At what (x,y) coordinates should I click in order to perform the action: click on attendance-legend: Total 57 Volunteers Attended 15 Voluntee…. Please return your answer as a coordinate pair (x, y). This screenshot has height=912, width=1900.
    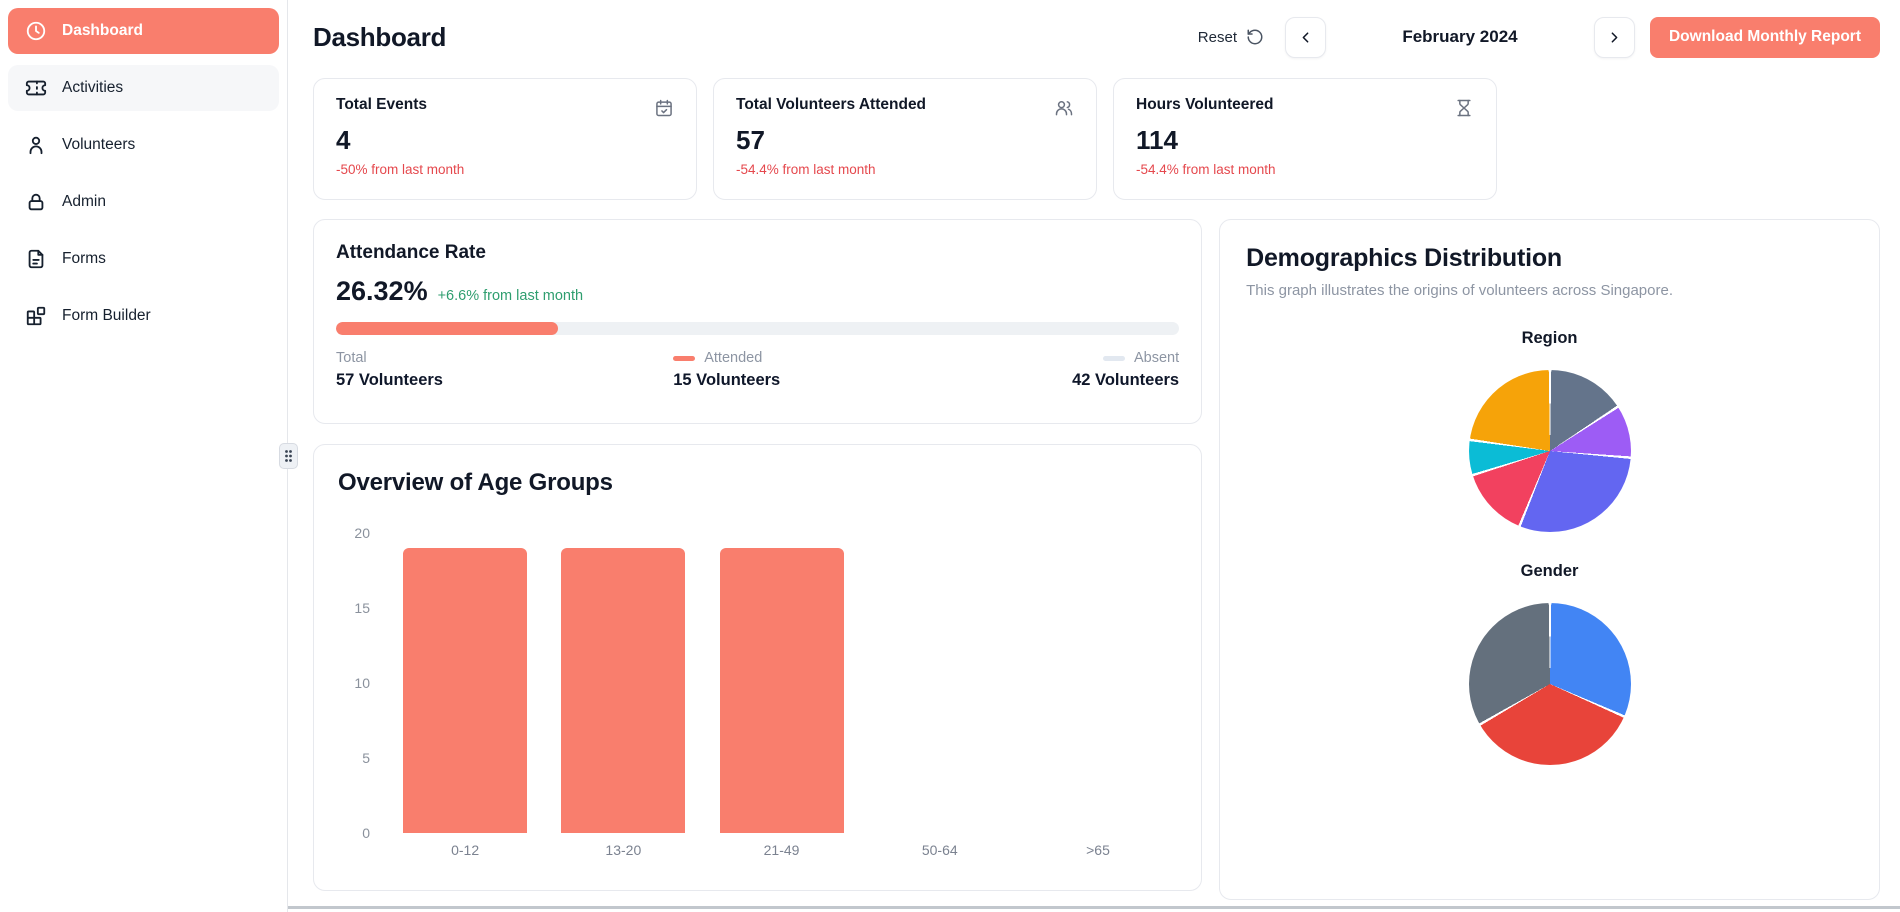
    Looking at the image, I should click on (757, 370).